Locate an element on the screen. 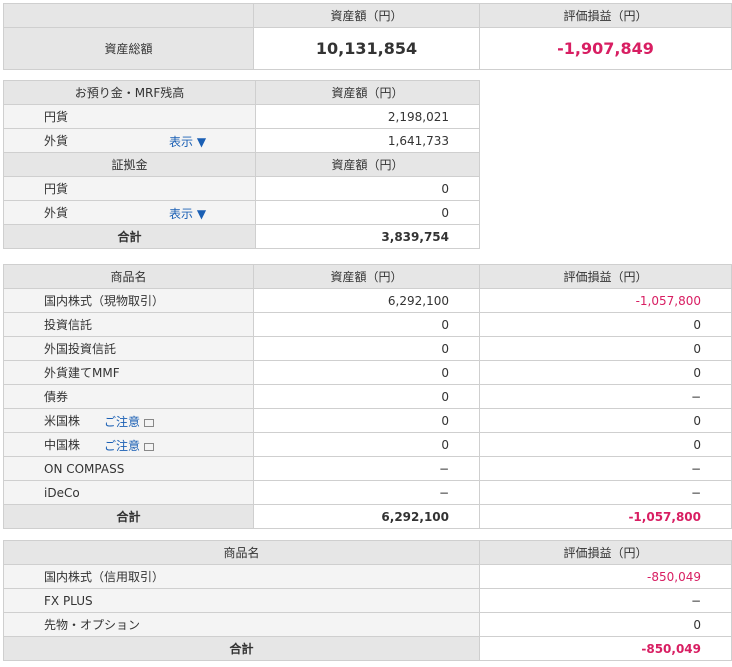  data-row: ON COMPASS − − is located at coordinates (367, 468).